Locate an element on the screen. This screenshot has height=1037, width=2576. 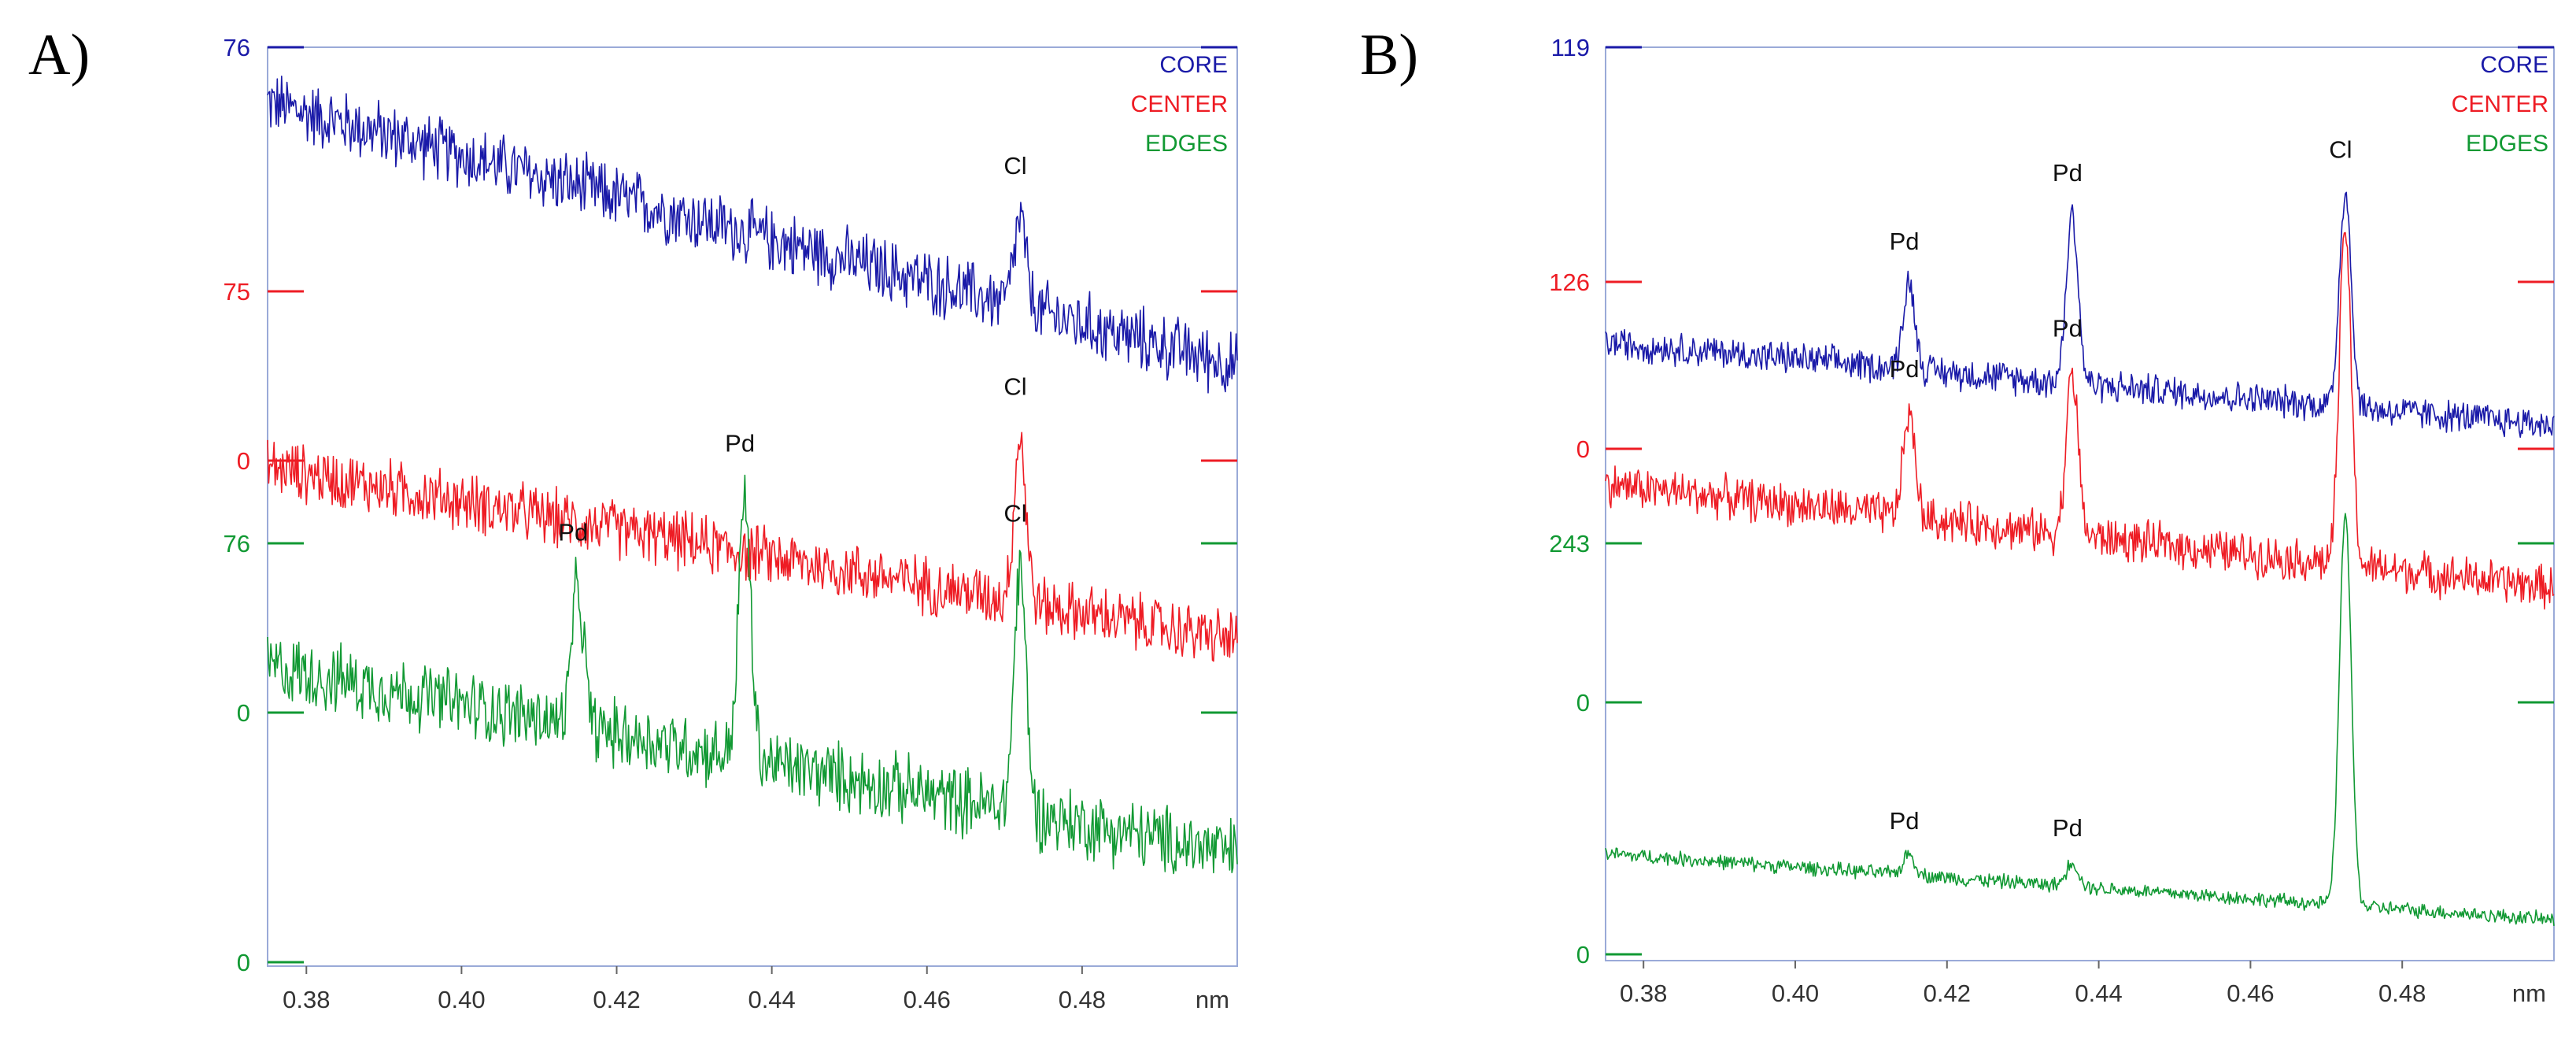
axis-top-label-center: 75 is located at coordinates (237, 292).